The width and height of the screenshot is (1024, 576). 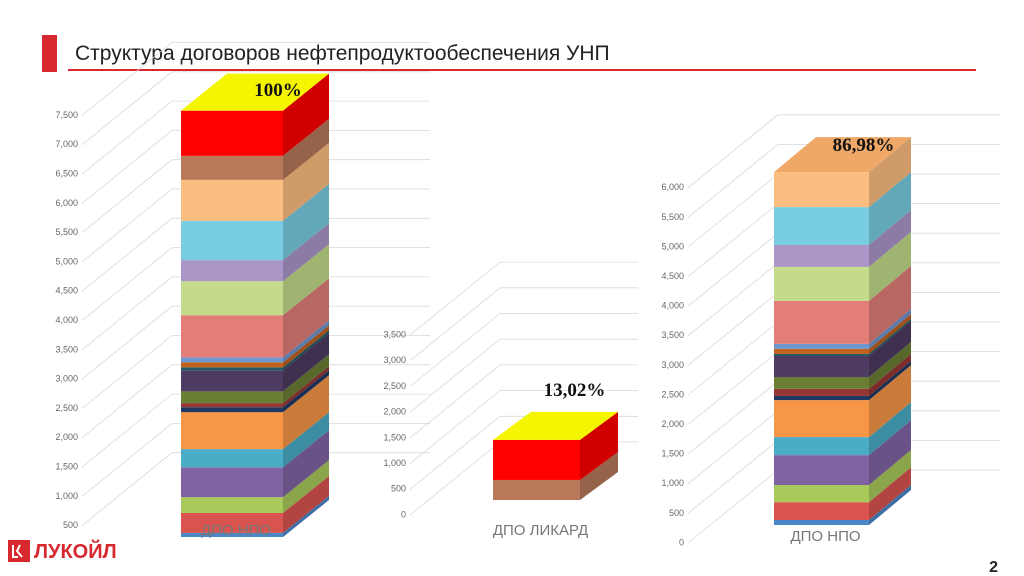 What do you see at coordinates (394, 412) in the screenshot?
I see `y-tick-label: 2,000` at bounding box center [394, 412].